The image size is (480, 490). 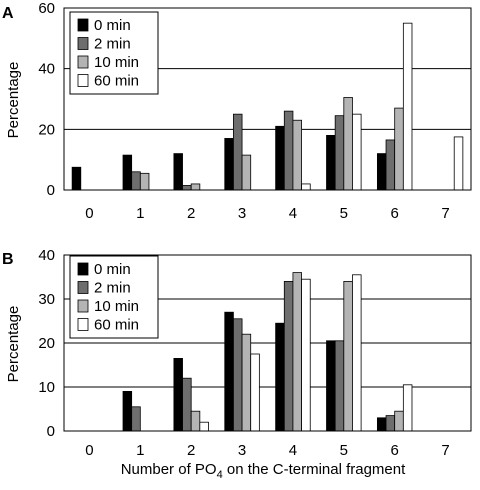 I want to click on panel-a-x-ticks: 0 1 2 3 4 5 6 7, so click(x=267, y=213).